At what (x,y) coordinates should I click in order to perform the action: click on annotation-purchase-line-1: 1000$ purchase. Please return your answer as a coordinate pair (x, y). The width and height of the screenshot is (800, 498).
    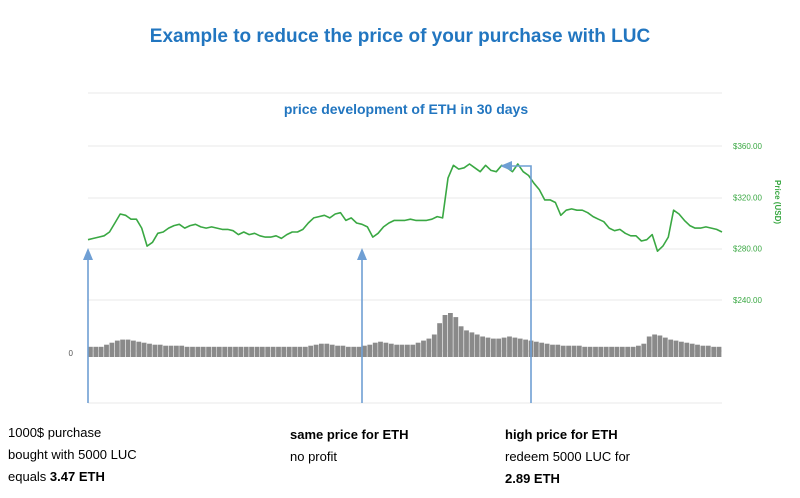
    Looking at the image, I should click on (55, 432).